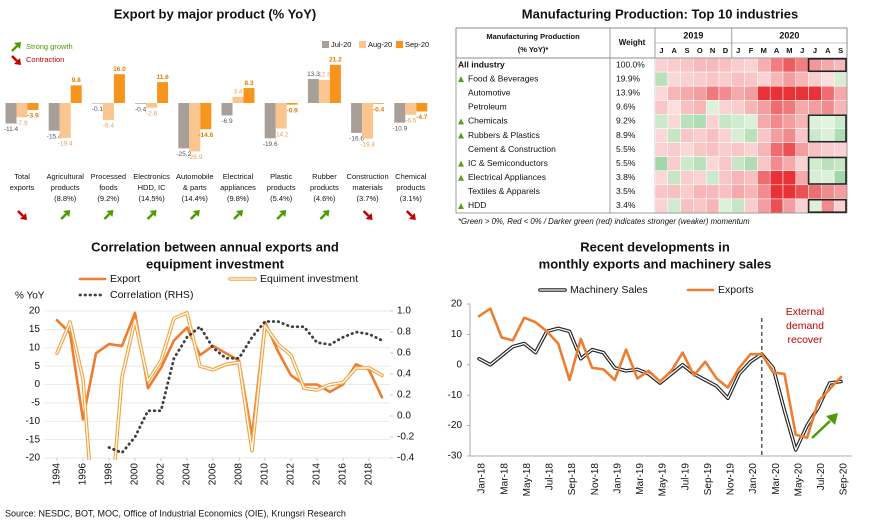 The image size is (870, 526). Describe the element at coordinates (455, 456) in the screenshot. I see `y-tick-label: -30` at that location.